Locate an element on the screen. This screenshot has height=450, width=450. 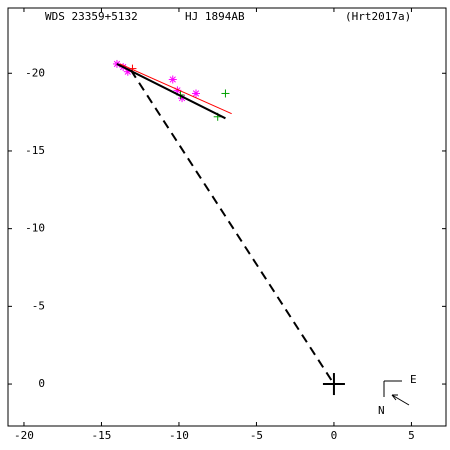
motion-arrow is located at coordinates (400, 400).